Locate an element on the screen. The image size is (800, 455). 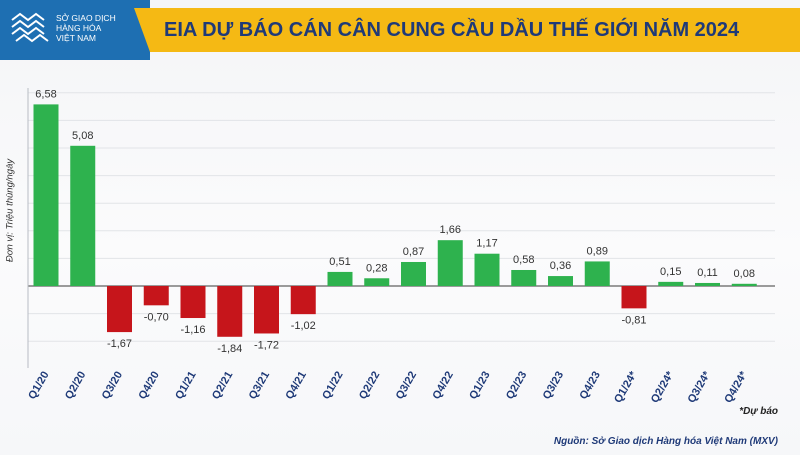
logo-text: SỞ GIAO DỊCH HÀNG HÓA VIỆT NAM is located at coordinates (102, 28).